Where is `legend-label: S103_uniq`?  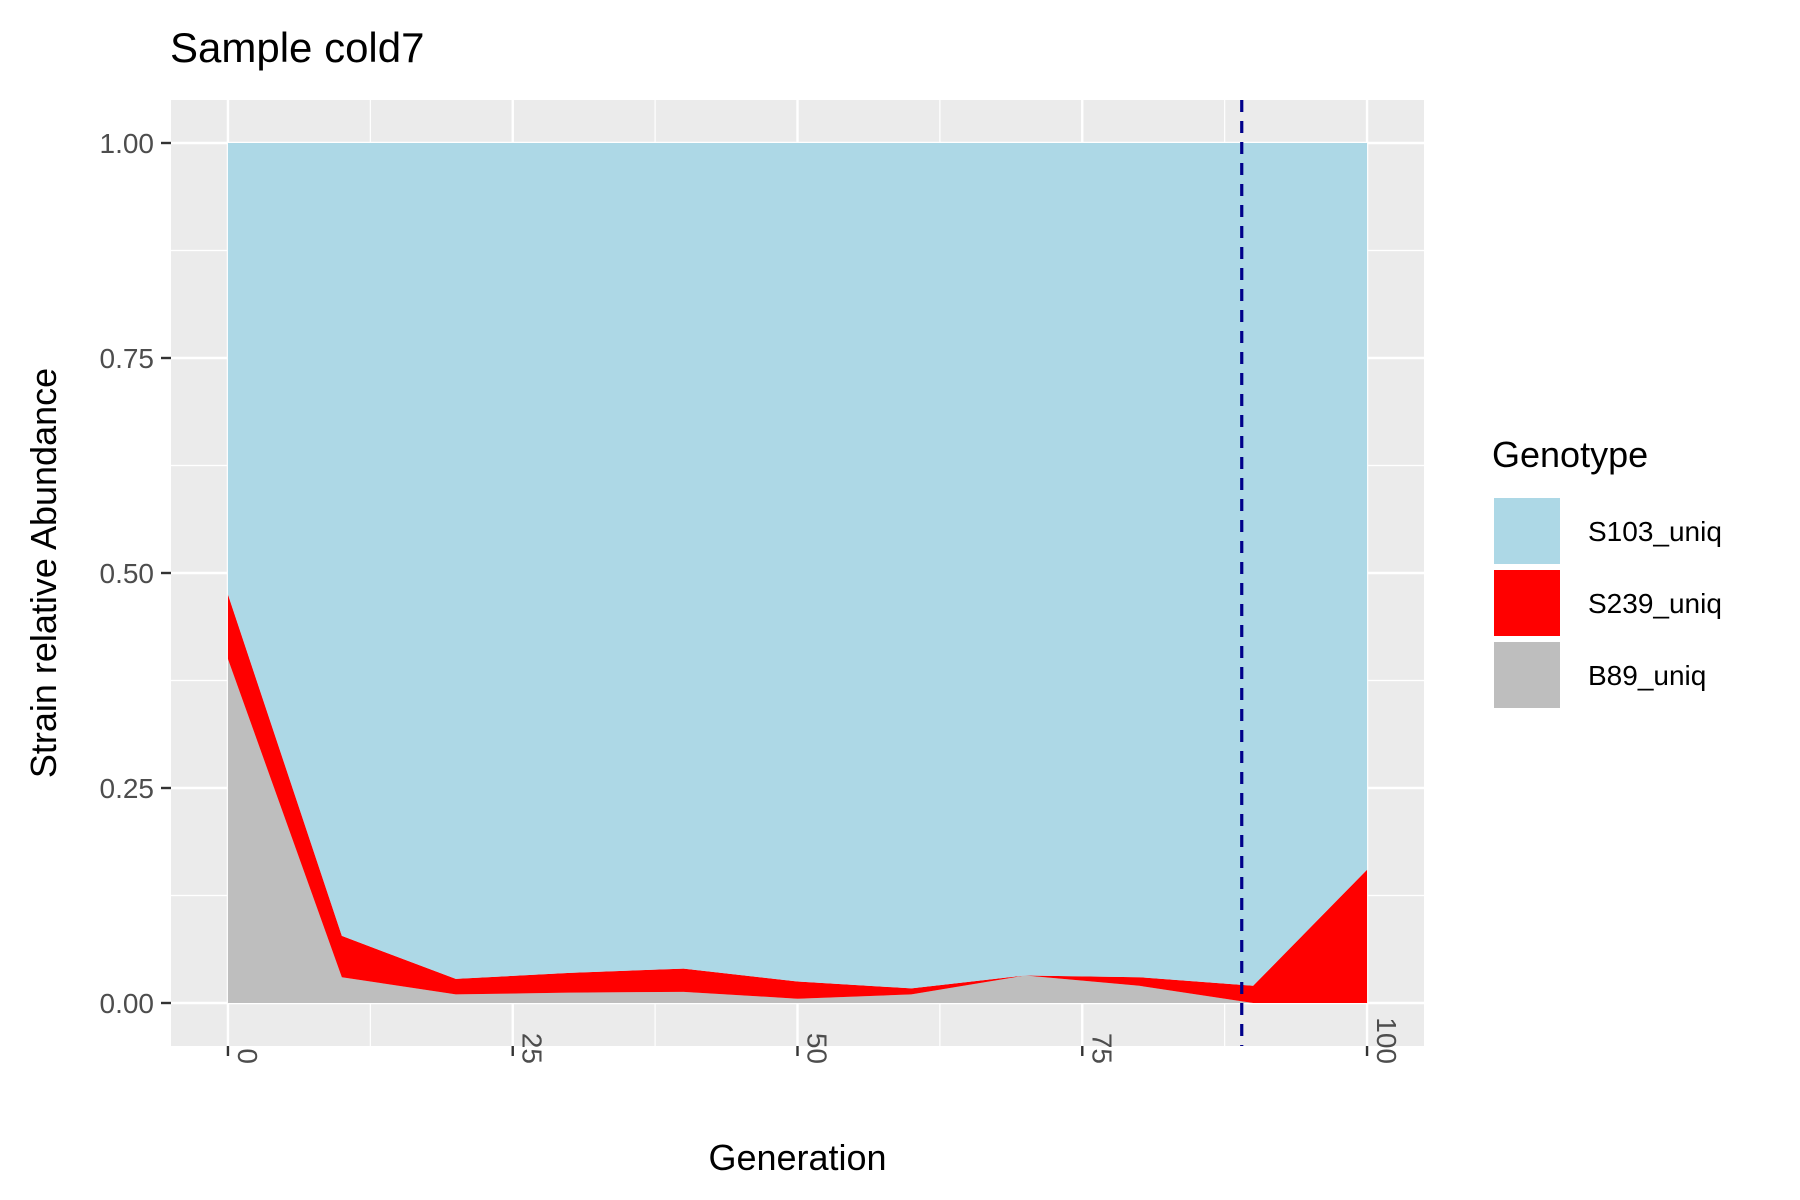 legend-label: S103_uniq is located at coordinates (1655, 531).